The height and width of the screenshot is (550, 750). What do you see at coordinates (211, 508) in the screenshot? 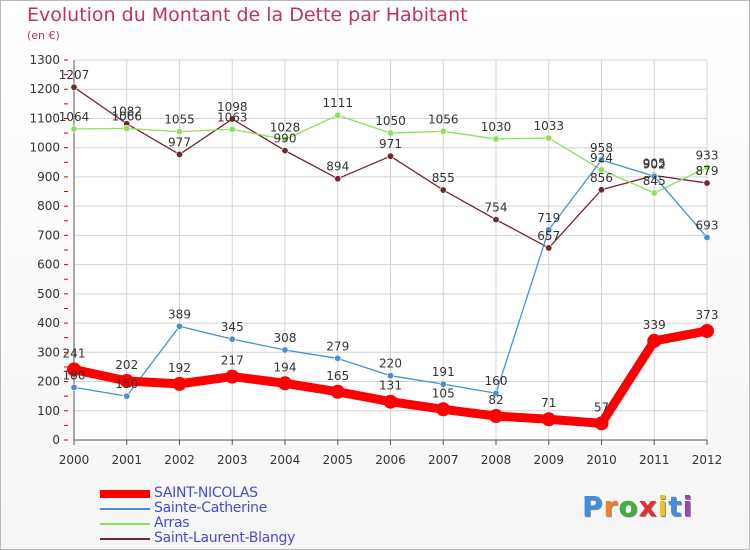
I see `legend-label: Sainte-Catherine` at bounding box center [211, 508].